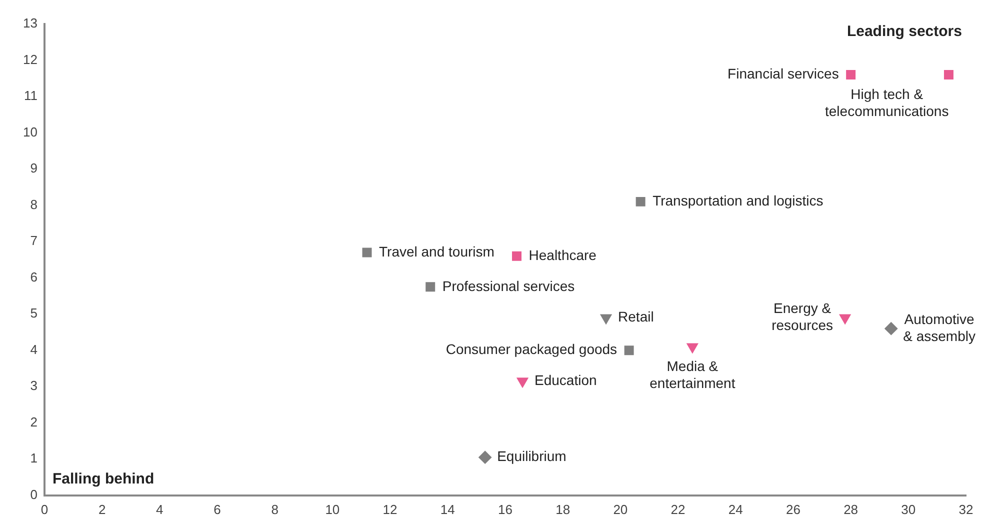 This screenshot has width=988, height=527. What do you see at coordinates (34, 349) in the screenshot?
I see `y-tick-label: 4` at bounding box center [34, 349].